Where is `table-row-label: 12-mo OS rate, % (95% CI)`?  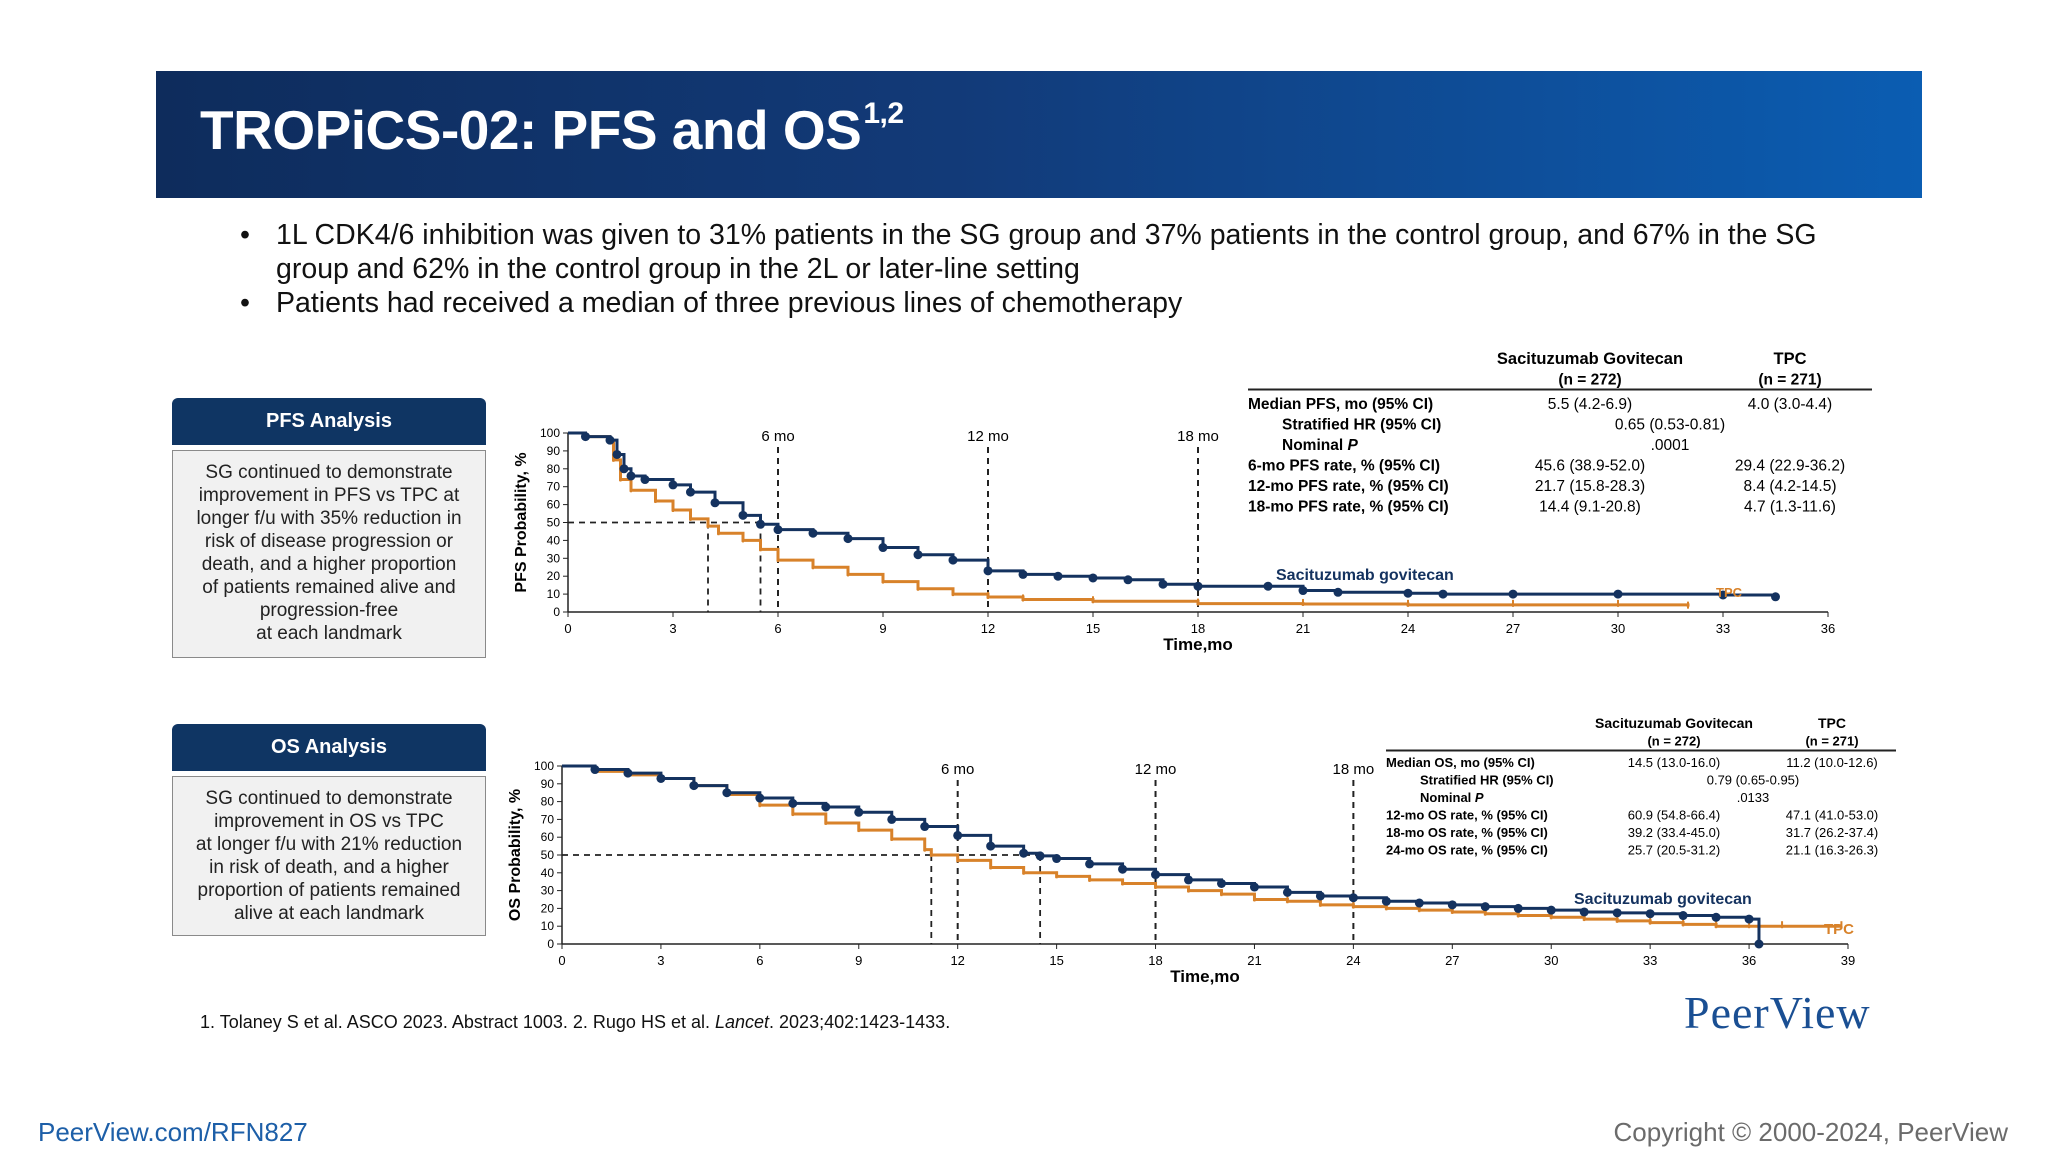
table-row-label: 12-mo OS rate, % (95% CI) is located at coordinates (1467, 815).